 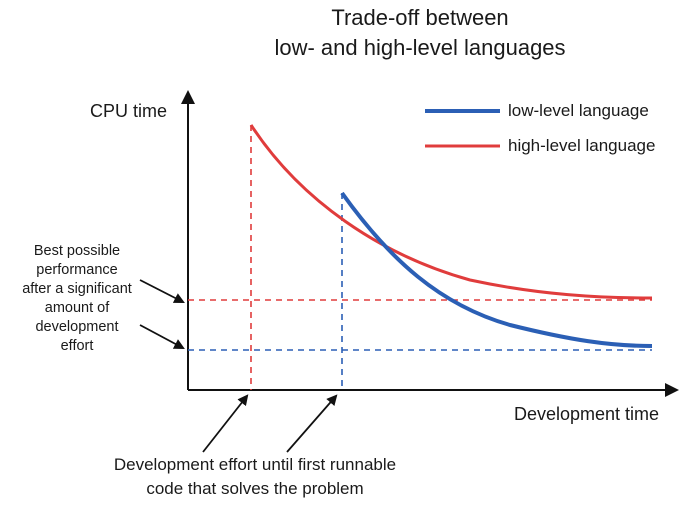 What do you see at coordinates (255, 464) in the screenshot?
I see `first-runnable-line: Development effort until first runnable` at bounding box center [255, 464].